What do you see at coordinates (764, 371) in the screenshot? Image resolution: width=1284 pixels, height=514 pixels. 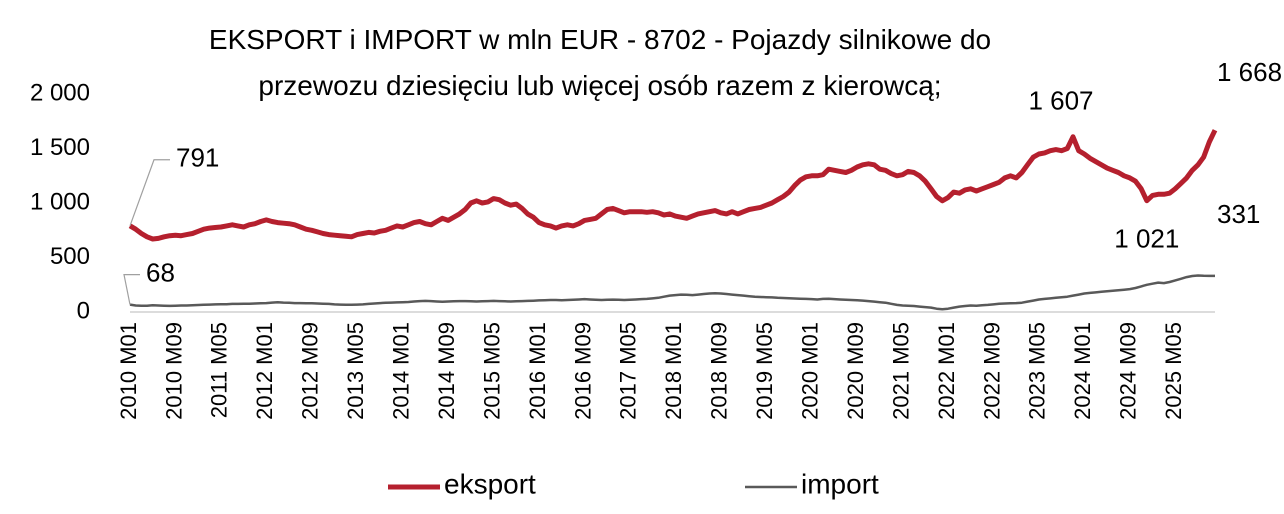 I see `x-tick-label: 2019 M05` at bounding box center [764, 371].